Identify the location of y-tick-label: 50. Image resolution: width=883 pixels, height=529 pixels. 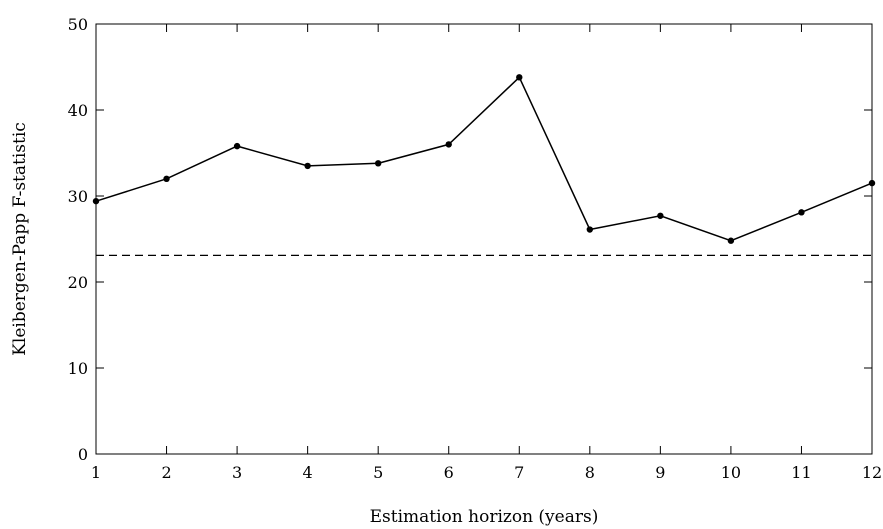
(78, 24).